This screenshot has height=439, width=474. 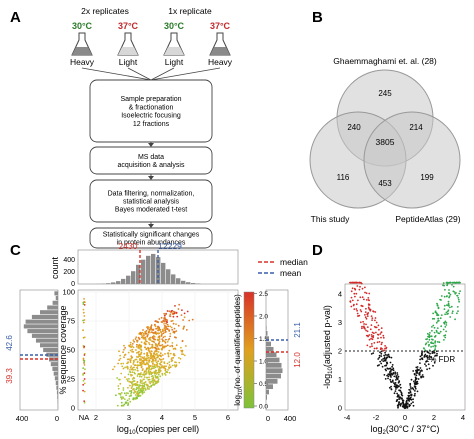 I want to click on scatter-points, so click(x=138, y=352).